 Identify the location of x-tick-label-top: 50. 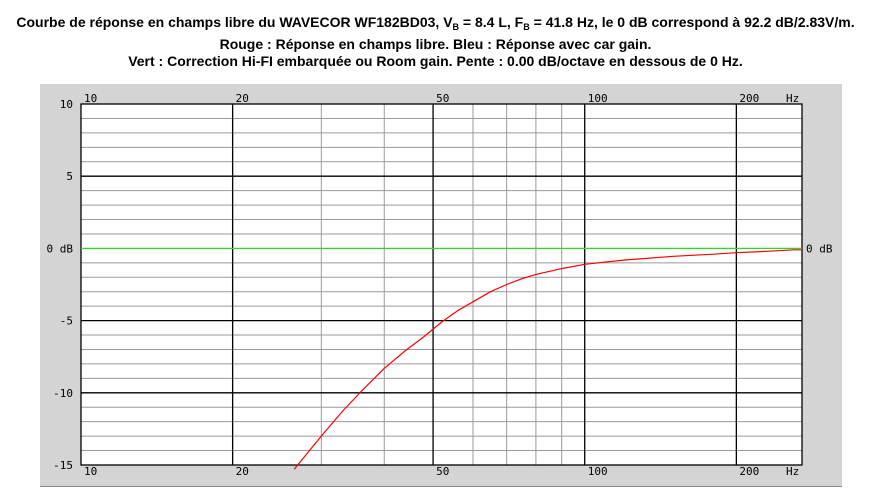
(442, 98).